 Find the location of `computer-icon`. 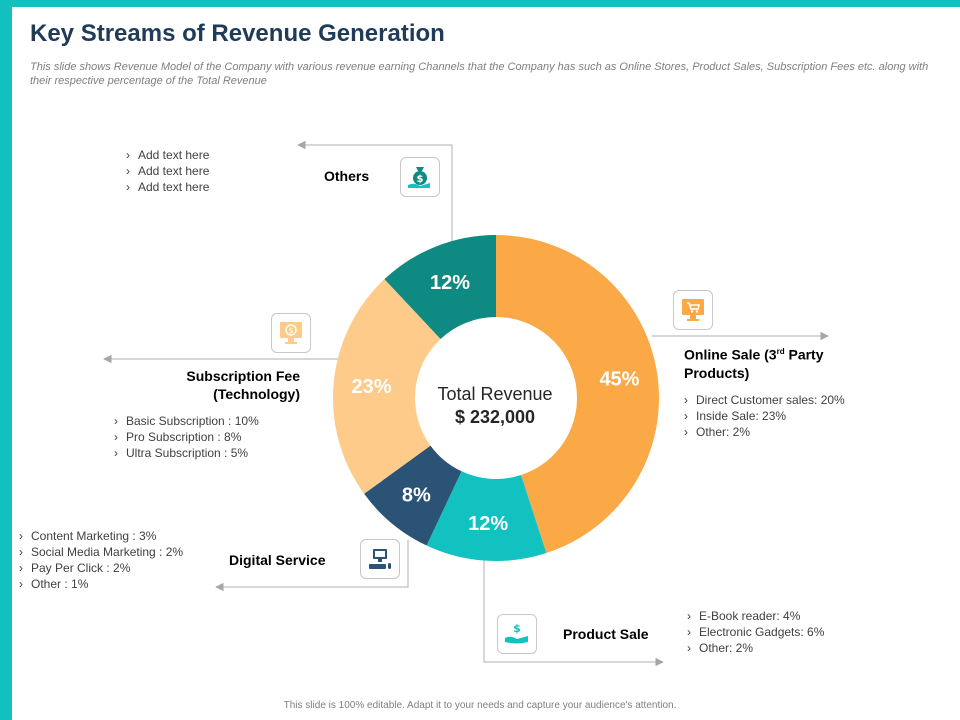

computer-icon is located at coordinates (380, 559).